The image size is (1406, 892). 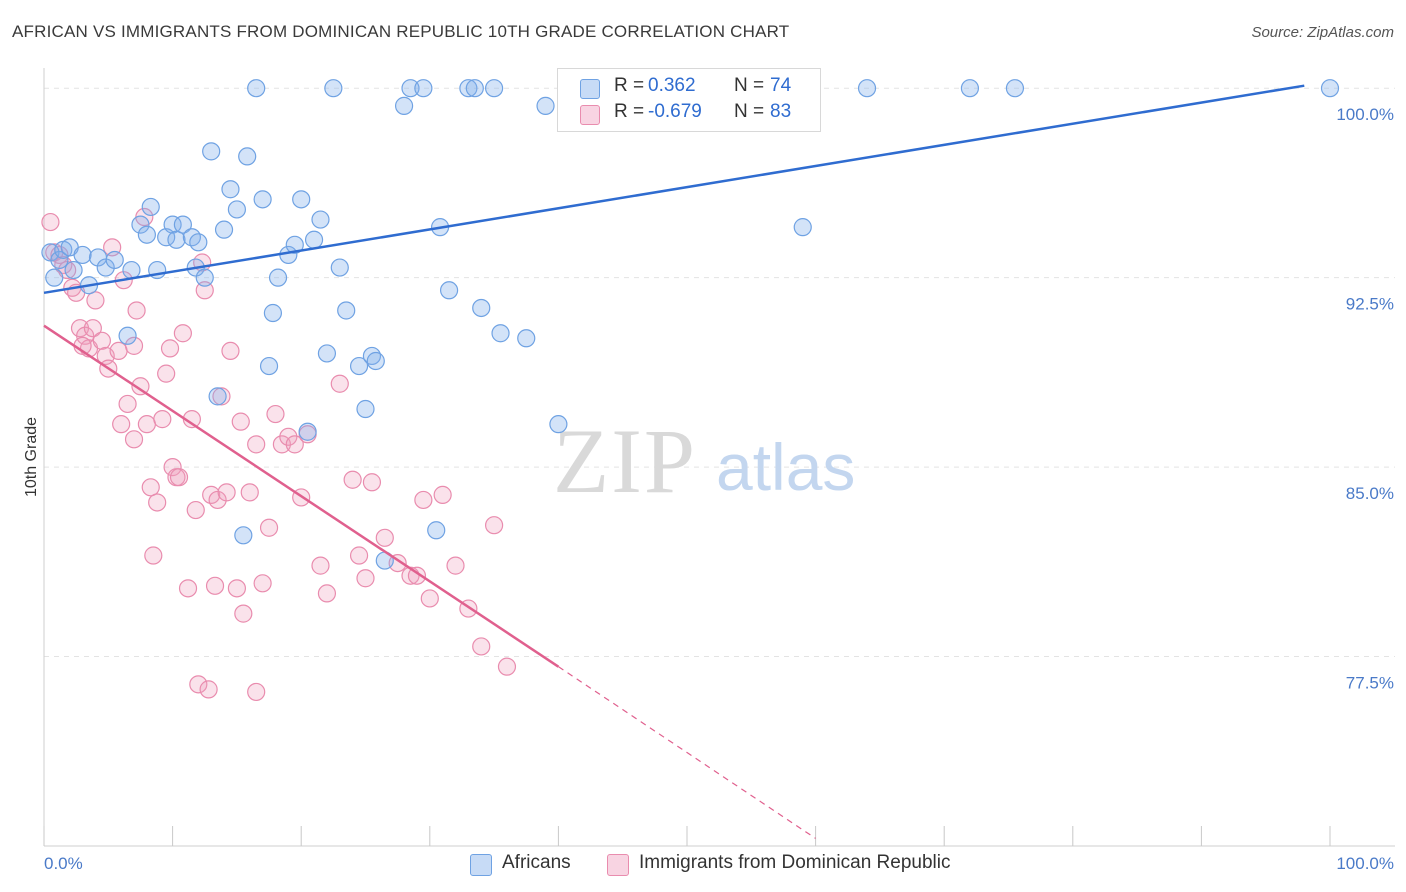 I want to click on legend-r-value: -0.679, so click(x=675, y=111).